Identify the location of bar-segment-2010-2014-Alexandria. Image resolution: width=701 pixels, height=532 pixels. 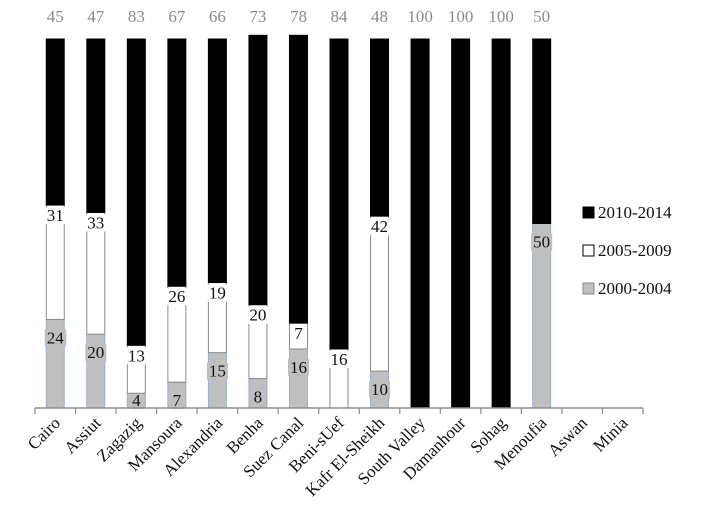
(217, 161).